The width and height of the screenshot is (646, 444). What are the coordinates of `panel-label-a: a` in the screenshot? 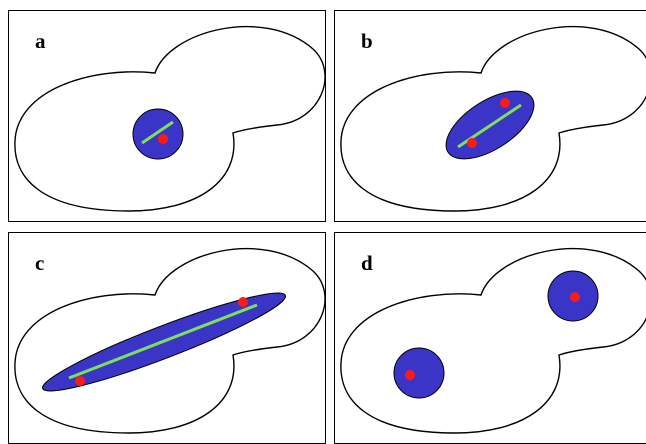 It's located at (40, 41).